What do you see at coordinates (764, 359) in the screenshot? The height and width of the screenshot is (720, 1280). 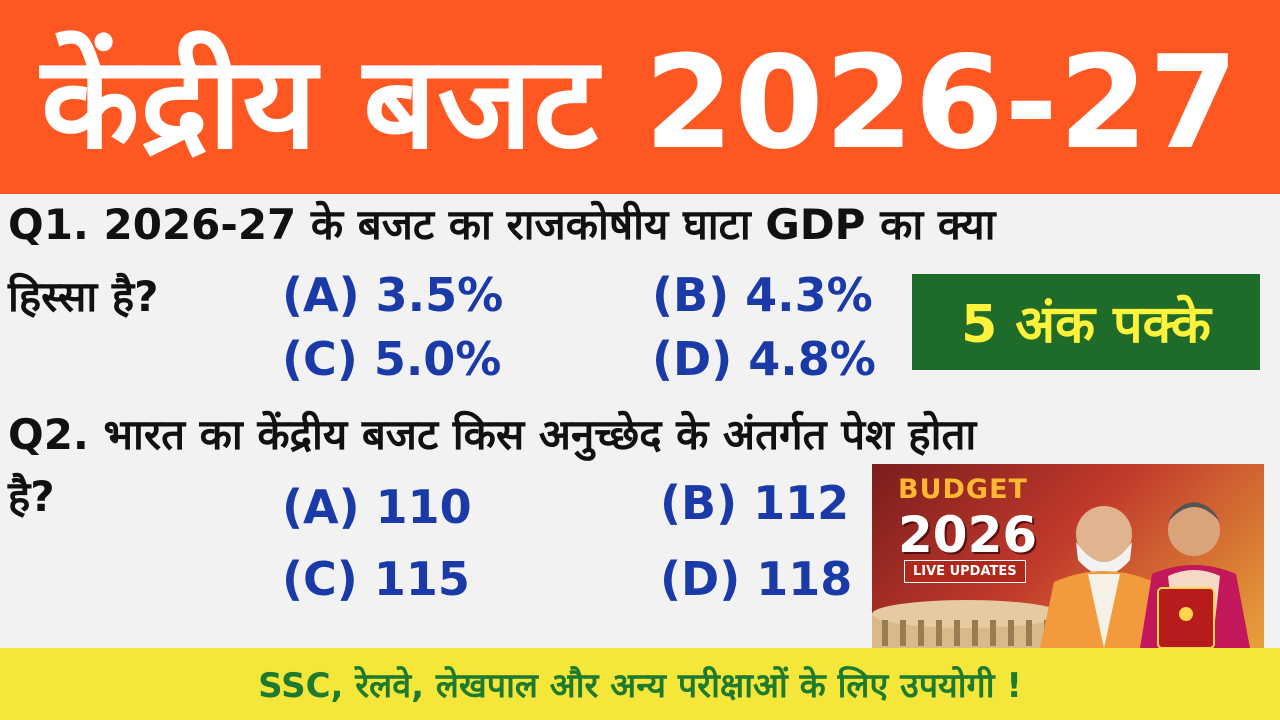 I see `q1-option-d: (D) 4.8%` at bounding box center [764, 359].